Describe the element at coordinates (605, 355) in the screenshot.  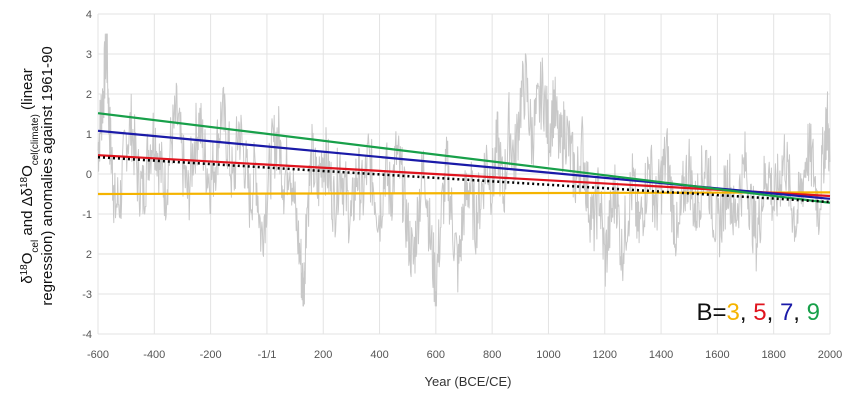
I see `x-tick-label: 1200` at that location.